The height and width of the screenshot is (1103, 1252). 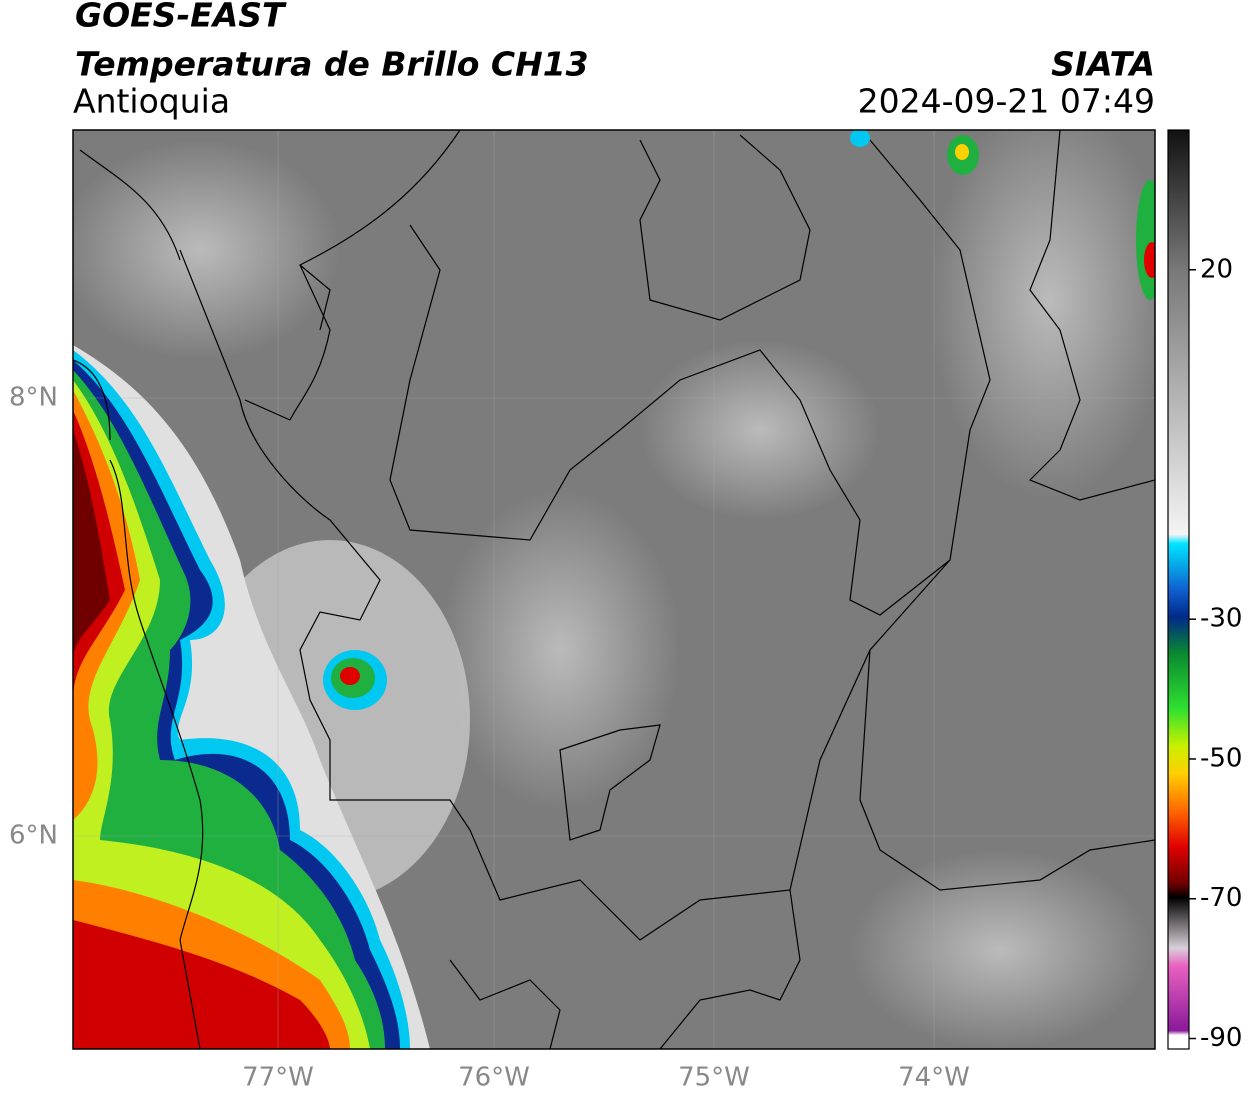 What do you see at coordinates (1215, 653) in the screenshot?
I see `colorbar-ticks: 20 -30 -50 -70 -90` at bounding box center [1215, 653].